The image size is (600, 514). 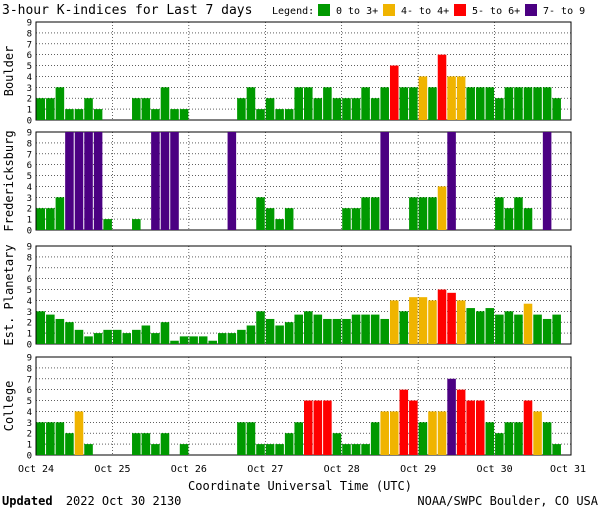 What do you see at coordinates (495, 469) in the screenshot?
I see `x-tick-label: Oct 30` at bounding box center [495, 469].